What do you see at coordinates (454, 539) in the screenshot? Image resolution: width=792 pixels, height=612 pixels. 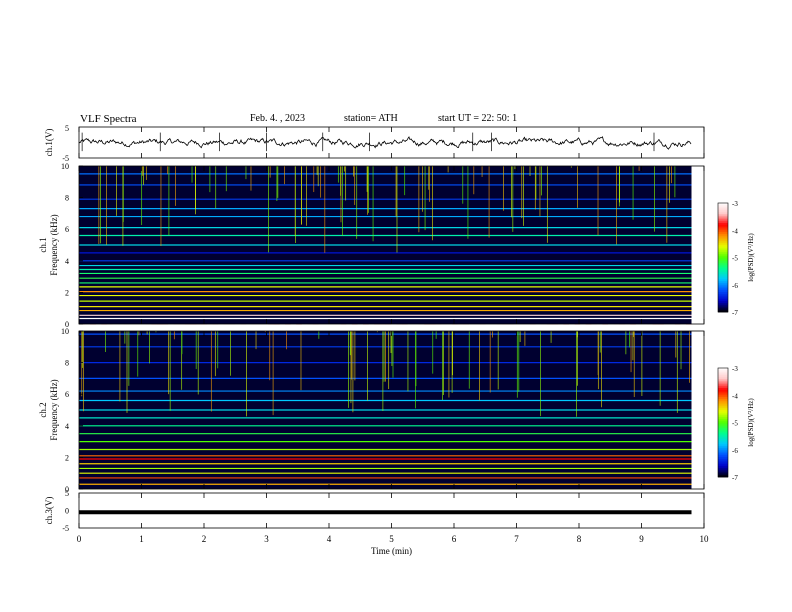 I see `xtick-6: 6` at bounding box center [454, 539].